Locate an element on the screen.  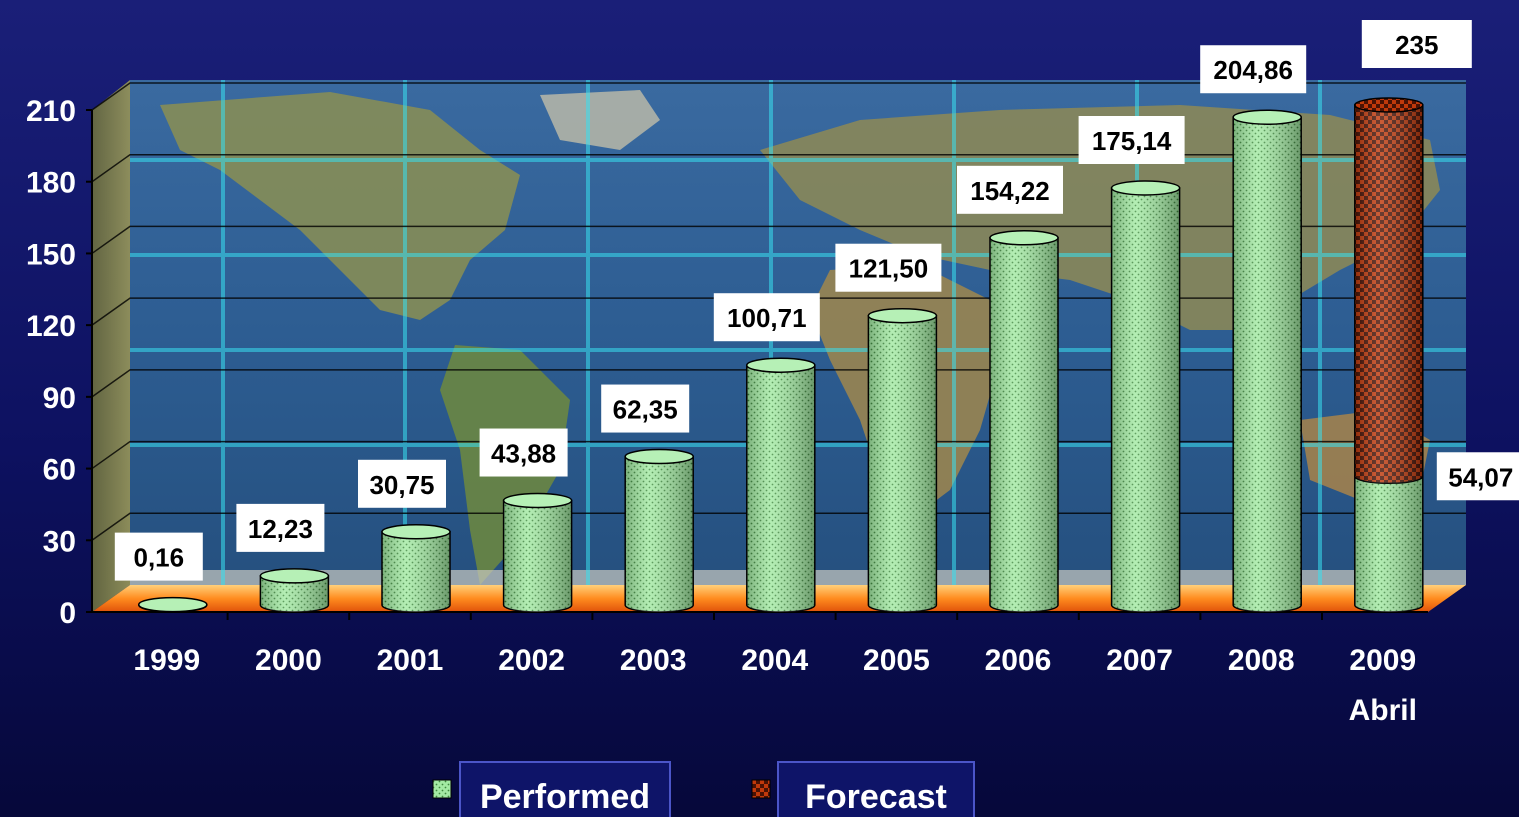
legend-swatch-forecast is located at coordinates (761, 789).